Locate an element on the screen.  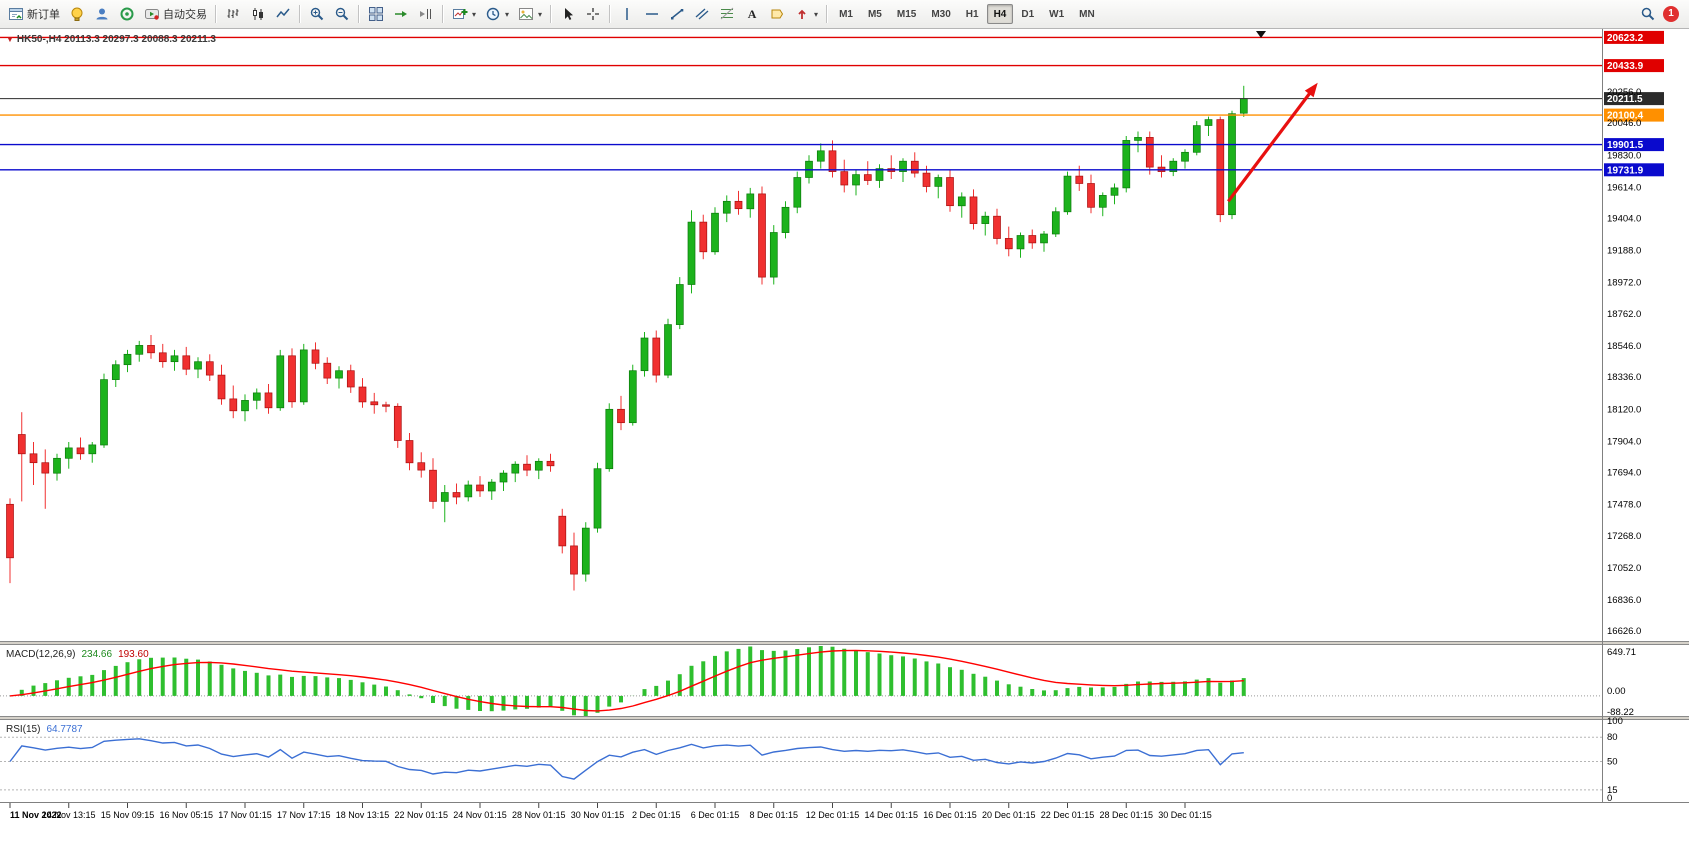
text-tool-button: A is located at coordinates (752, 14).